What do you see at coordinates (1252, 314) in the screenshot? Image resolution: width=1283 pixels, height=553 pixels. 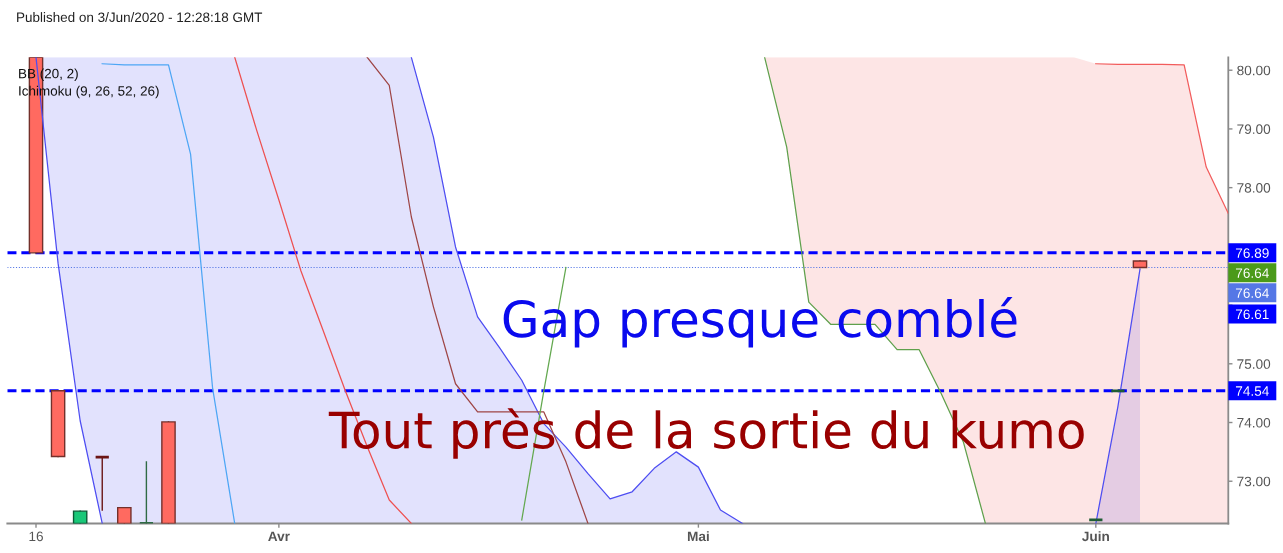 I see `text: 76.61` at bounding box center [1252, 314].